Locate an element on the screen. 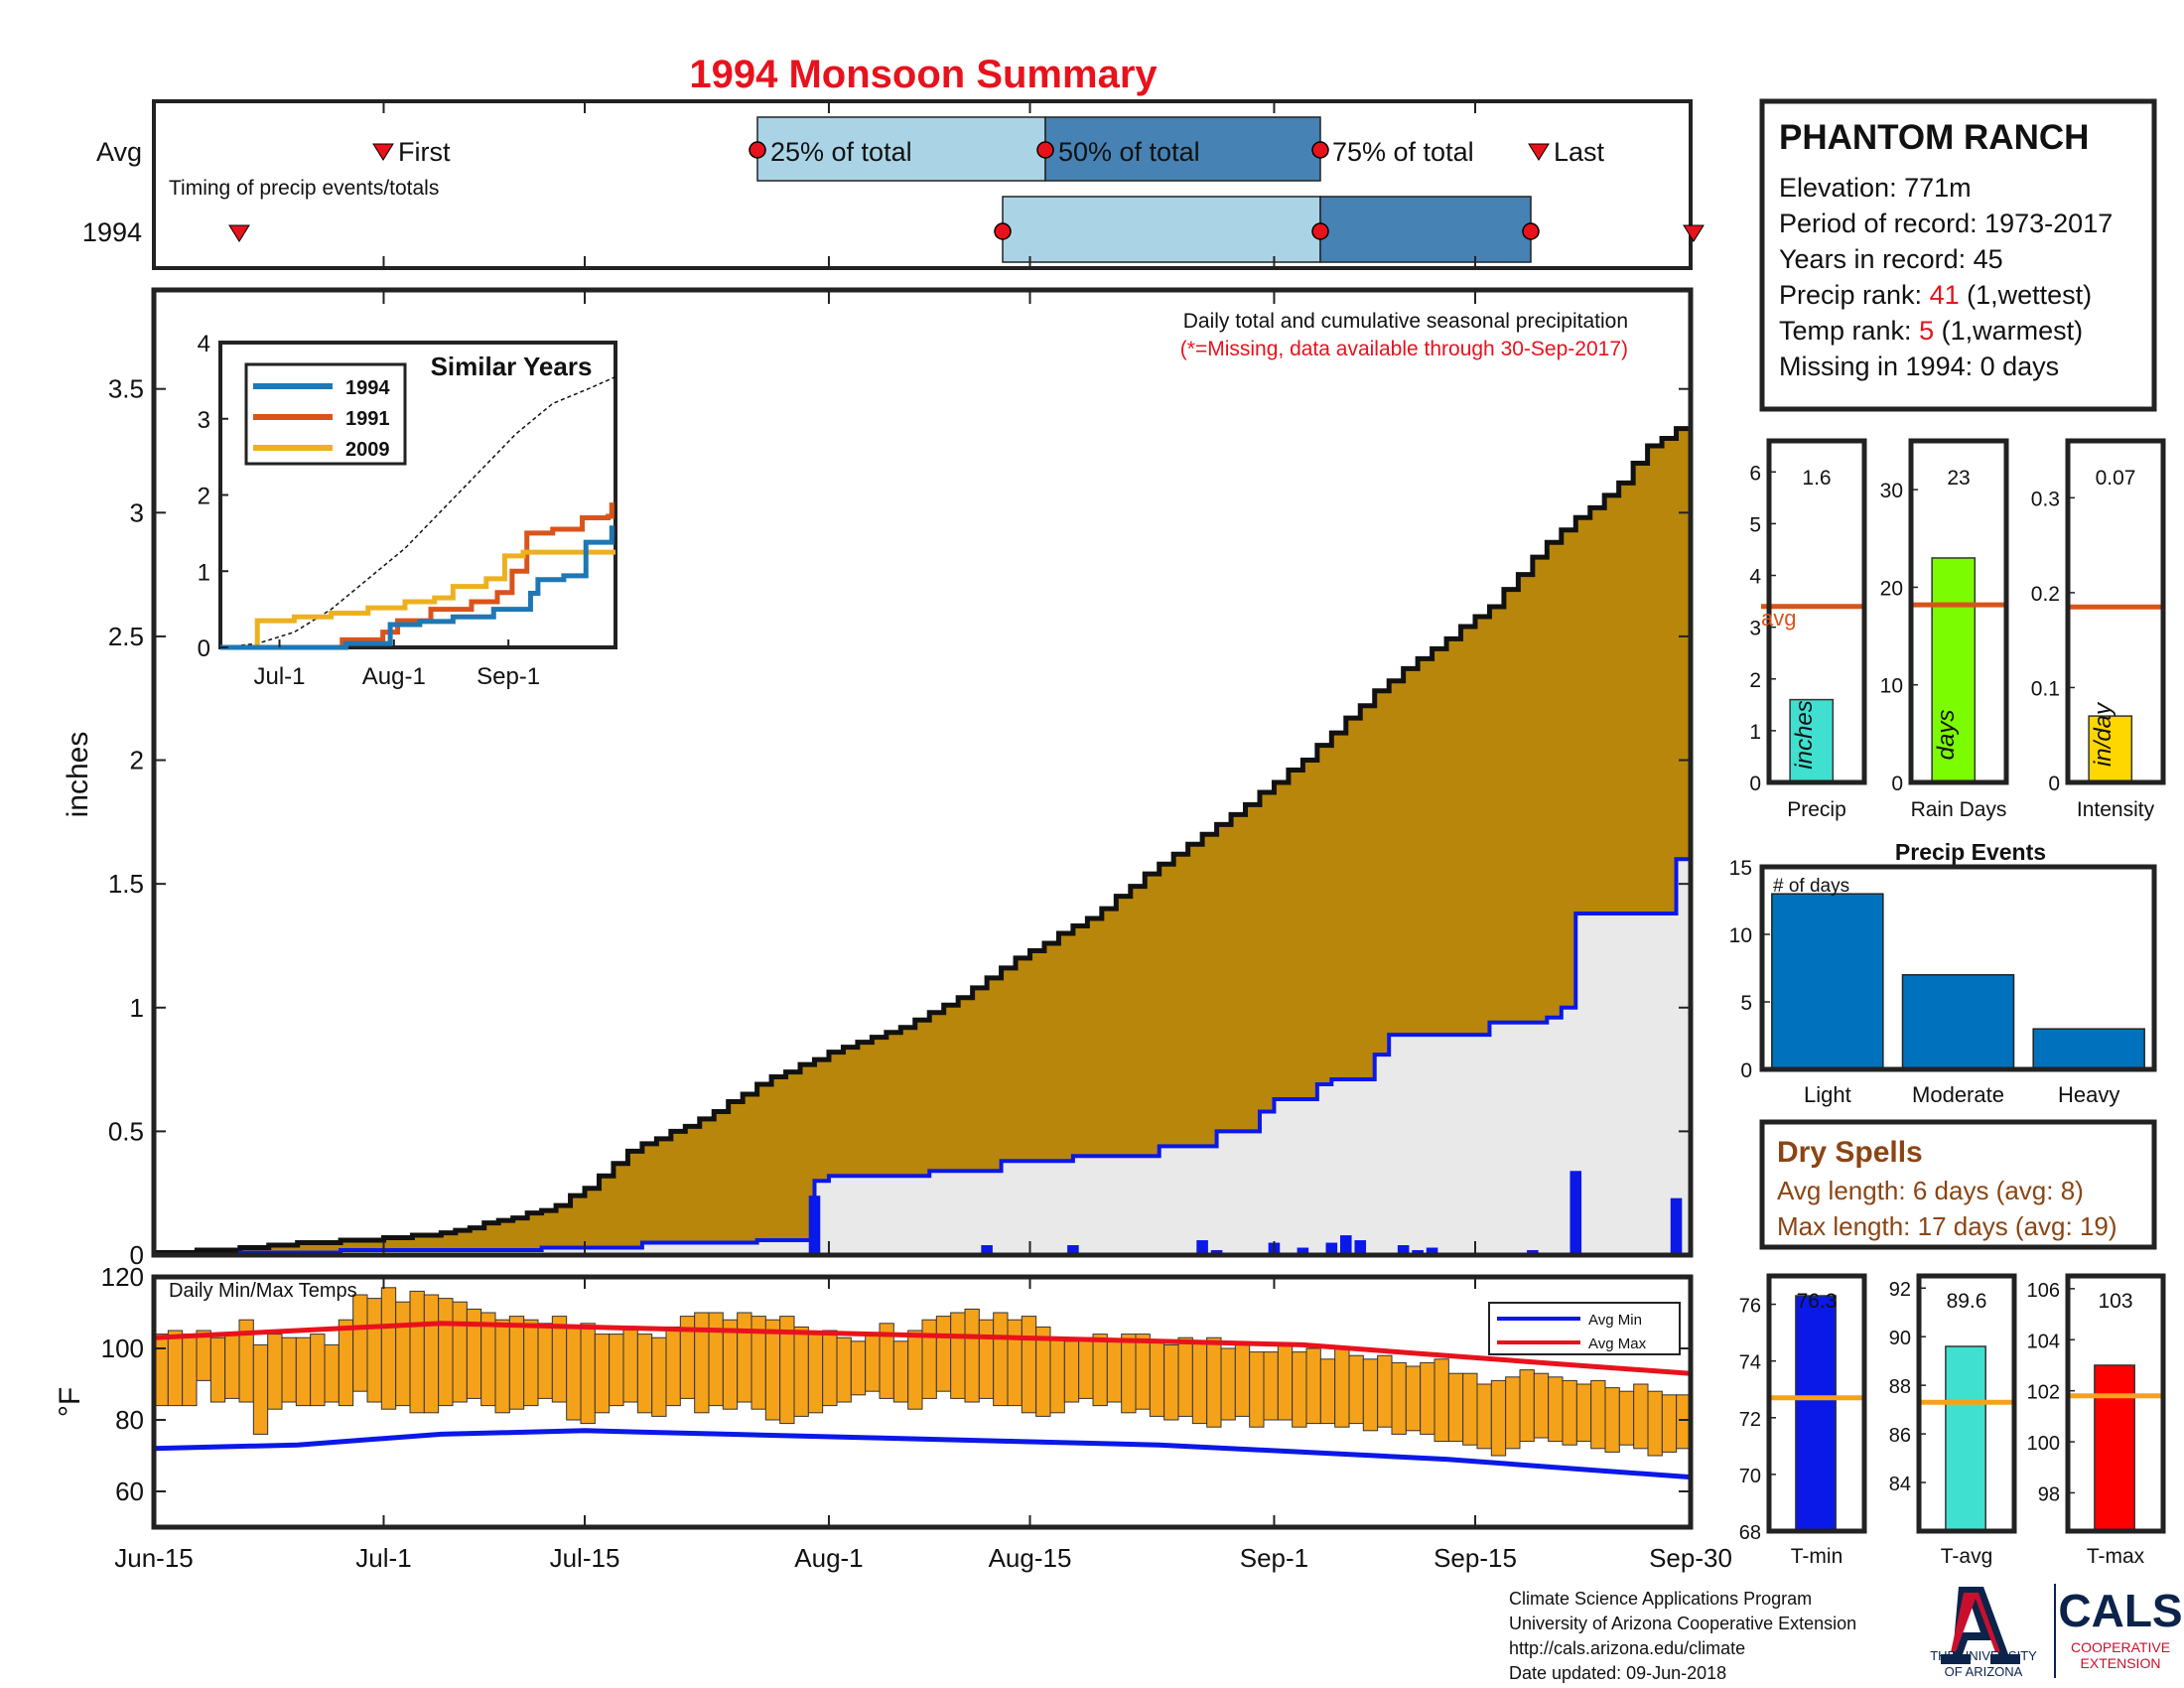 The height and width of the screenshot is (1688, 2184). date-x-tick-label: Jun-15 is located at coordinates (154, 1558).